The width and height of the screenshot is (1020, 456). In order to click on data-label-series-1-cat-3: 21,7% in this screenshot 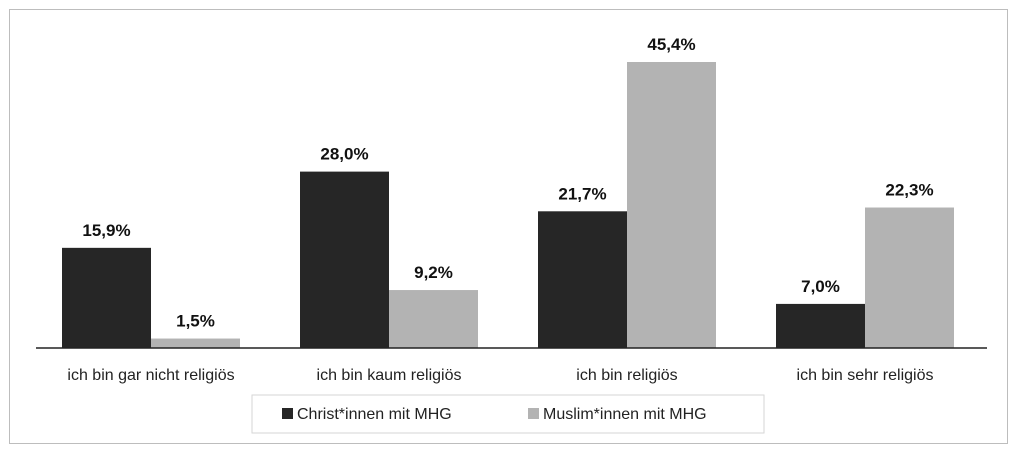, I will do `click(582, 193)`.